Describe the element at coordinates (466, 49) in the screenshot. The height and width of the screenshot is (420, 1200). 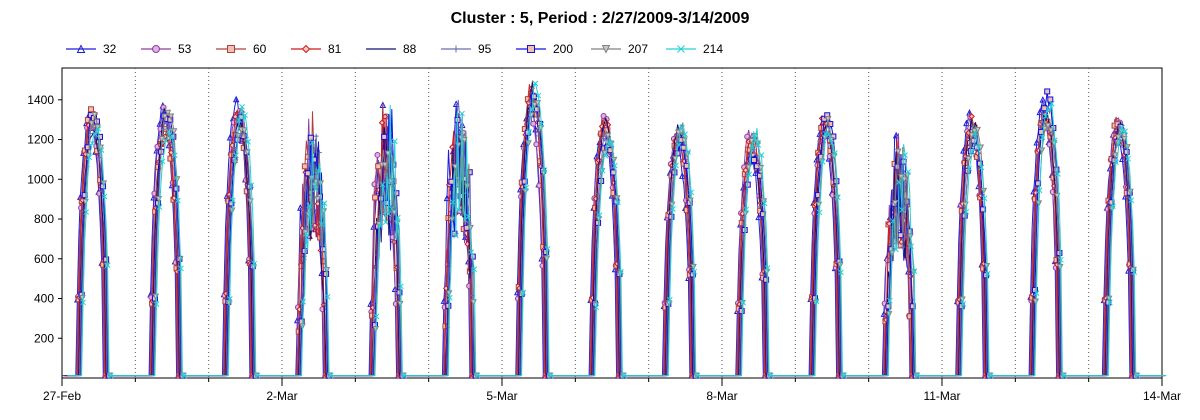
I see `legend-item: 95` at that location.